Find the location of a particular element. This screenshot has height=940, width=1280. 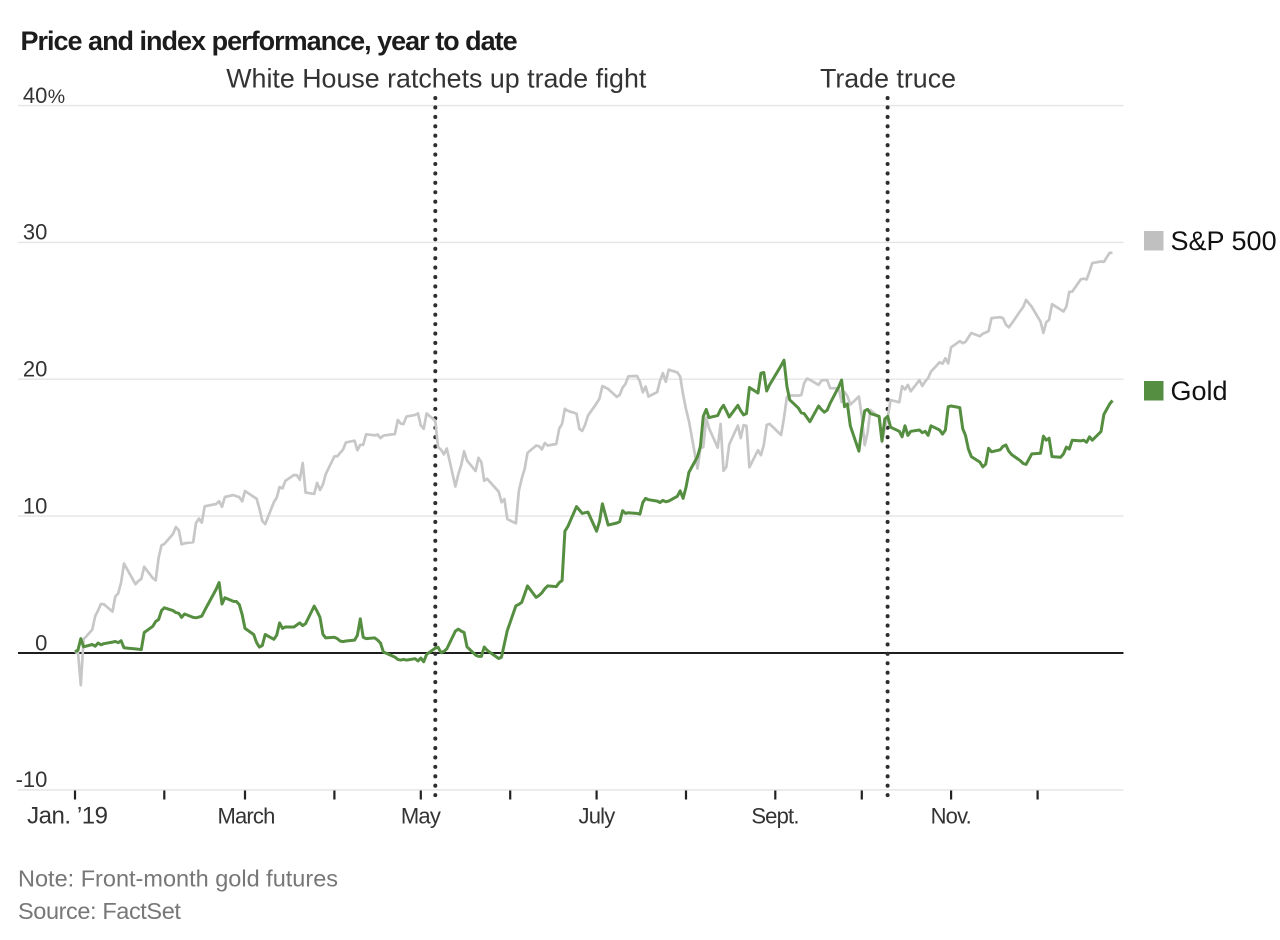

svg-text: Note: Front-month gold futures is located at coordinates (178, 879).